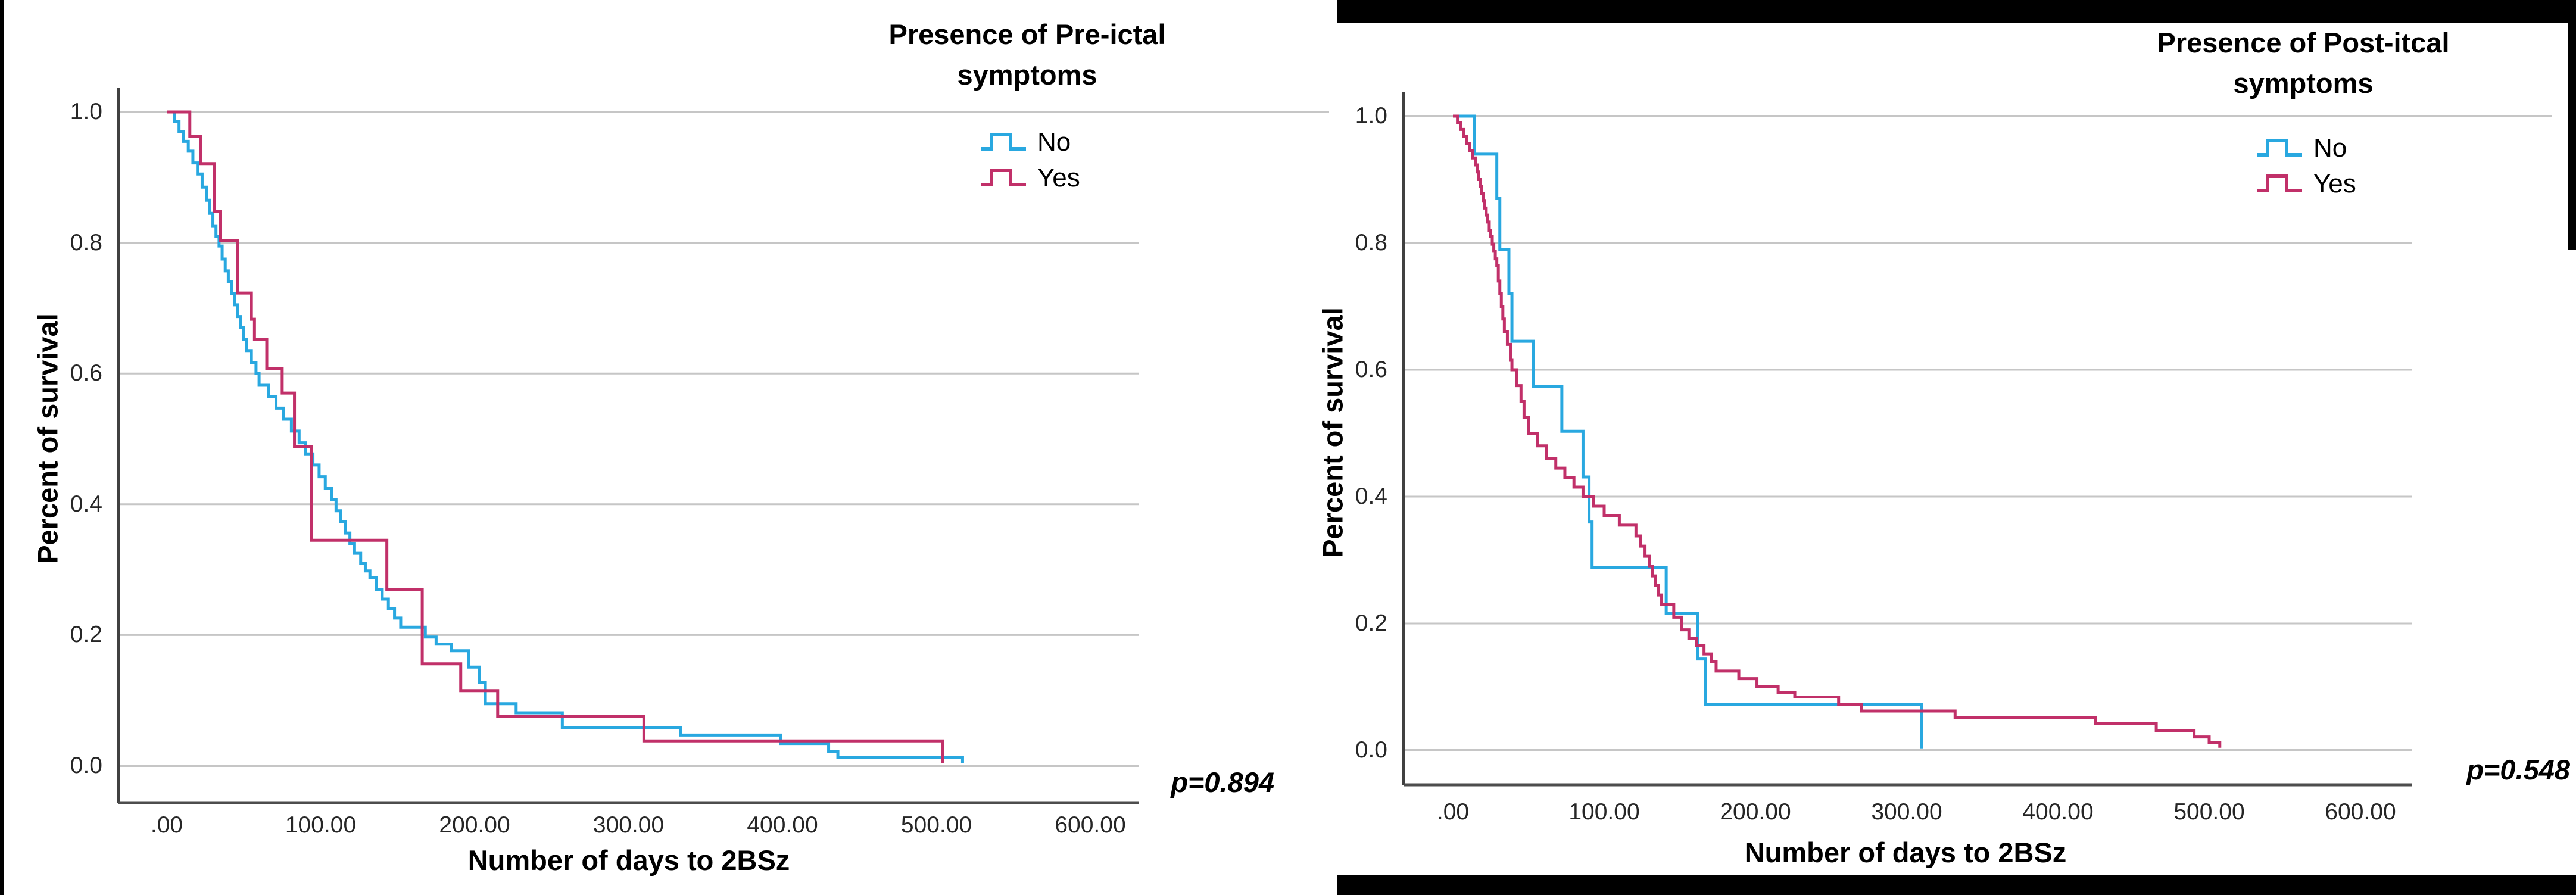 The width and height of the screenshot is (2576, 895). Describe the element at coordinates (1223, 782) in the screenshot. I see `p-value-label: p=0.894` at that location.